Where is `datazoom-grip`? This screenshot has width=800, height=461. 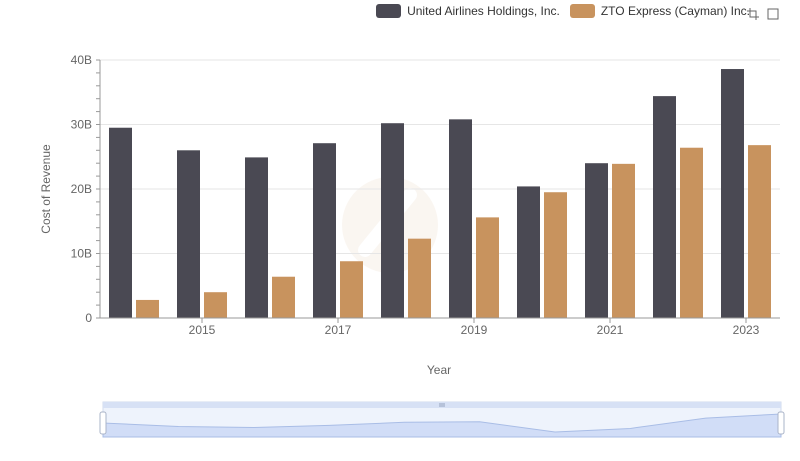
datazoom-grip is located at coordinates (442, 405).